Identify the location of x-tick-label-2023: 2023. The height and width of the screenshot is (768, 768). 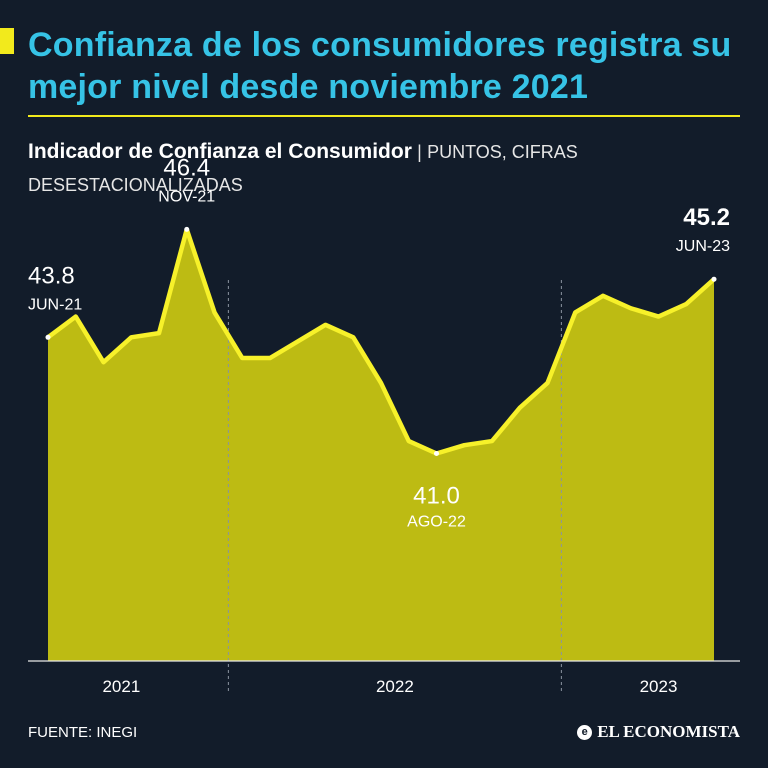
(659, 686).